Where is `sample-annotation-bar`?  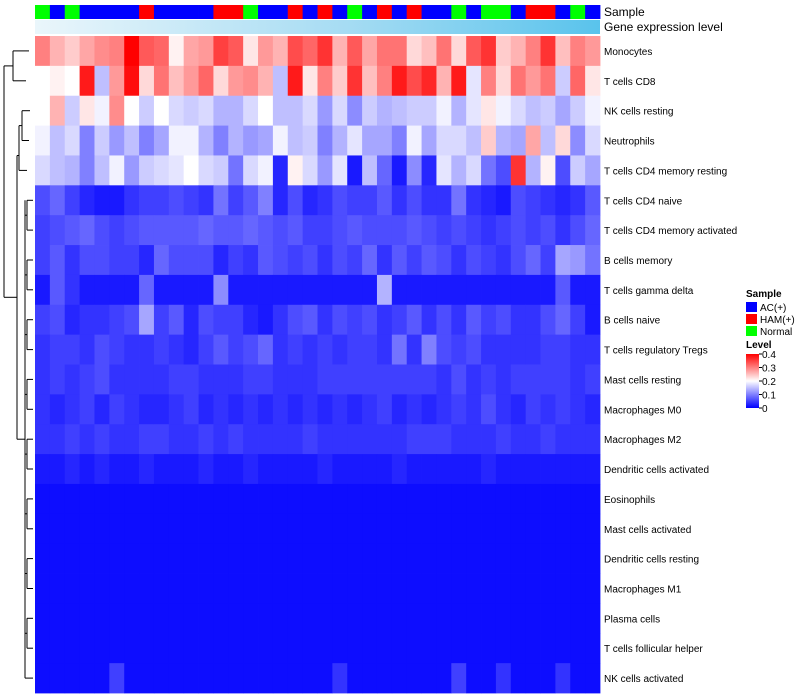
sample-annotation-bar is located at coordinates (318, 12).